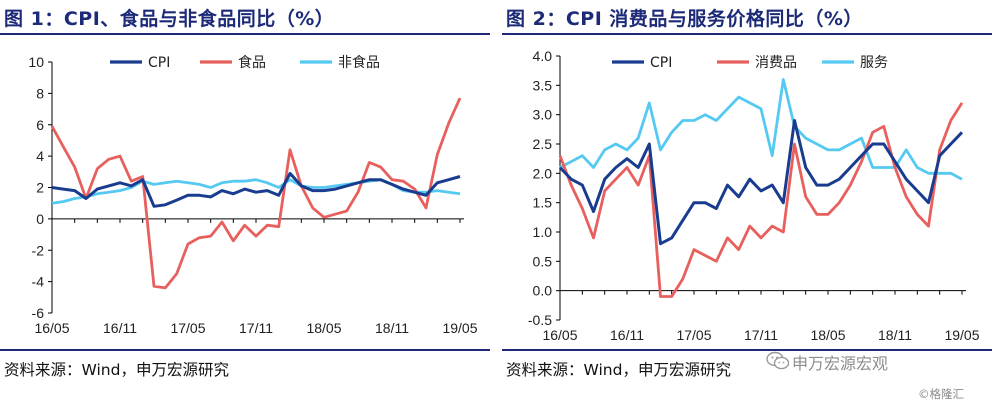 This screenshot has width=1000, height=407. Describe the element at coordinates (252, 62) in the screenshot. I see `legend-label: 食品` at that location.